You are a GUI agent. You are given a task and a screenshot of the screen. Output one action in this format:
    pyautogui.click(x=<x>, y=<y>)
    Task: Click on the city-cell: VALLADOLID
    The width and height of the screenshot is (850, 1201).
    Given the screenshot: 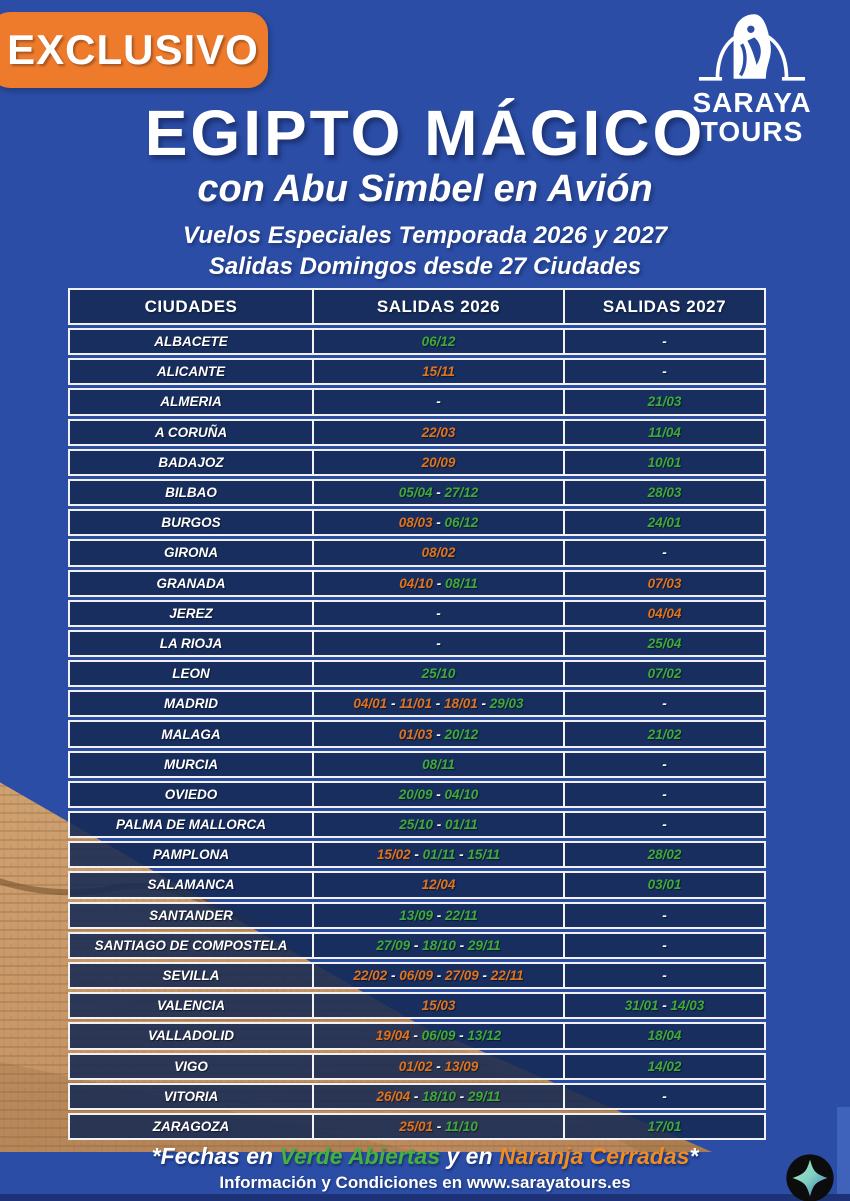 What is the action you would take?
    pyautogui.click(x=191, y=1036)
    